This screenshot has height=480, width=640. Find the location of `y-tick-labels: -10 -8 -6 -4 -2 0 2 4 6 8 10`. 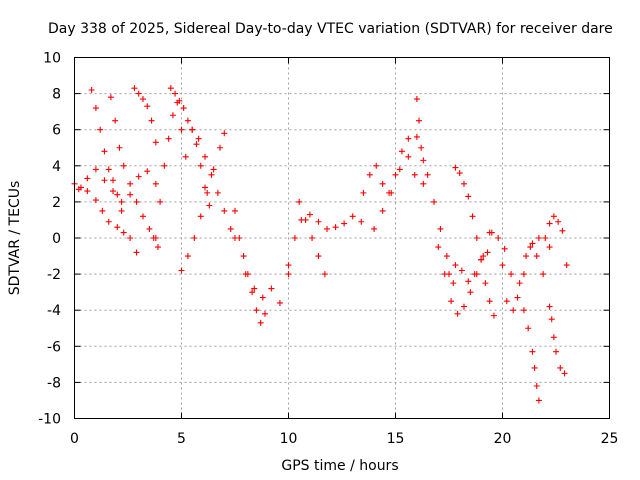

y-tick-labels: -10 -8 -6 -4 -2 0 2 4 6 8 10 is located at coordinates (49, 239).